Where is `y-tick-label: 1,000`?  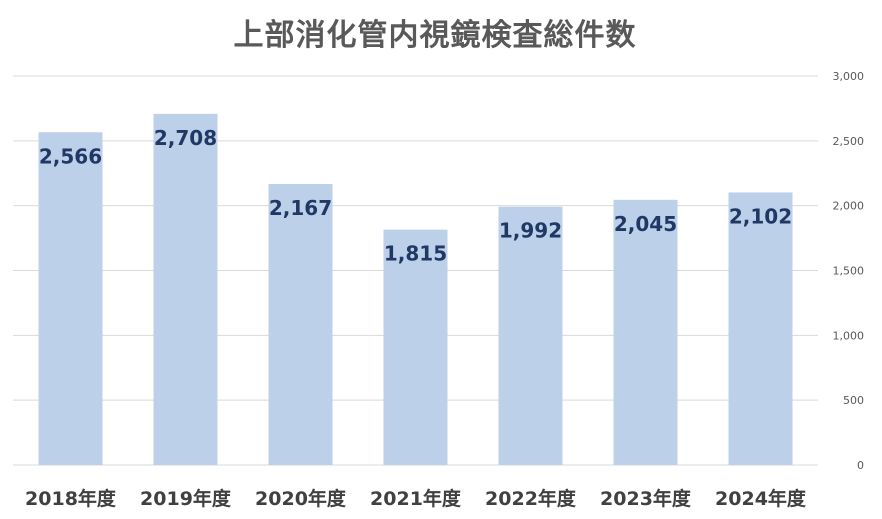
y-tick-label: 1,000 is located at coordinates (849, 335).